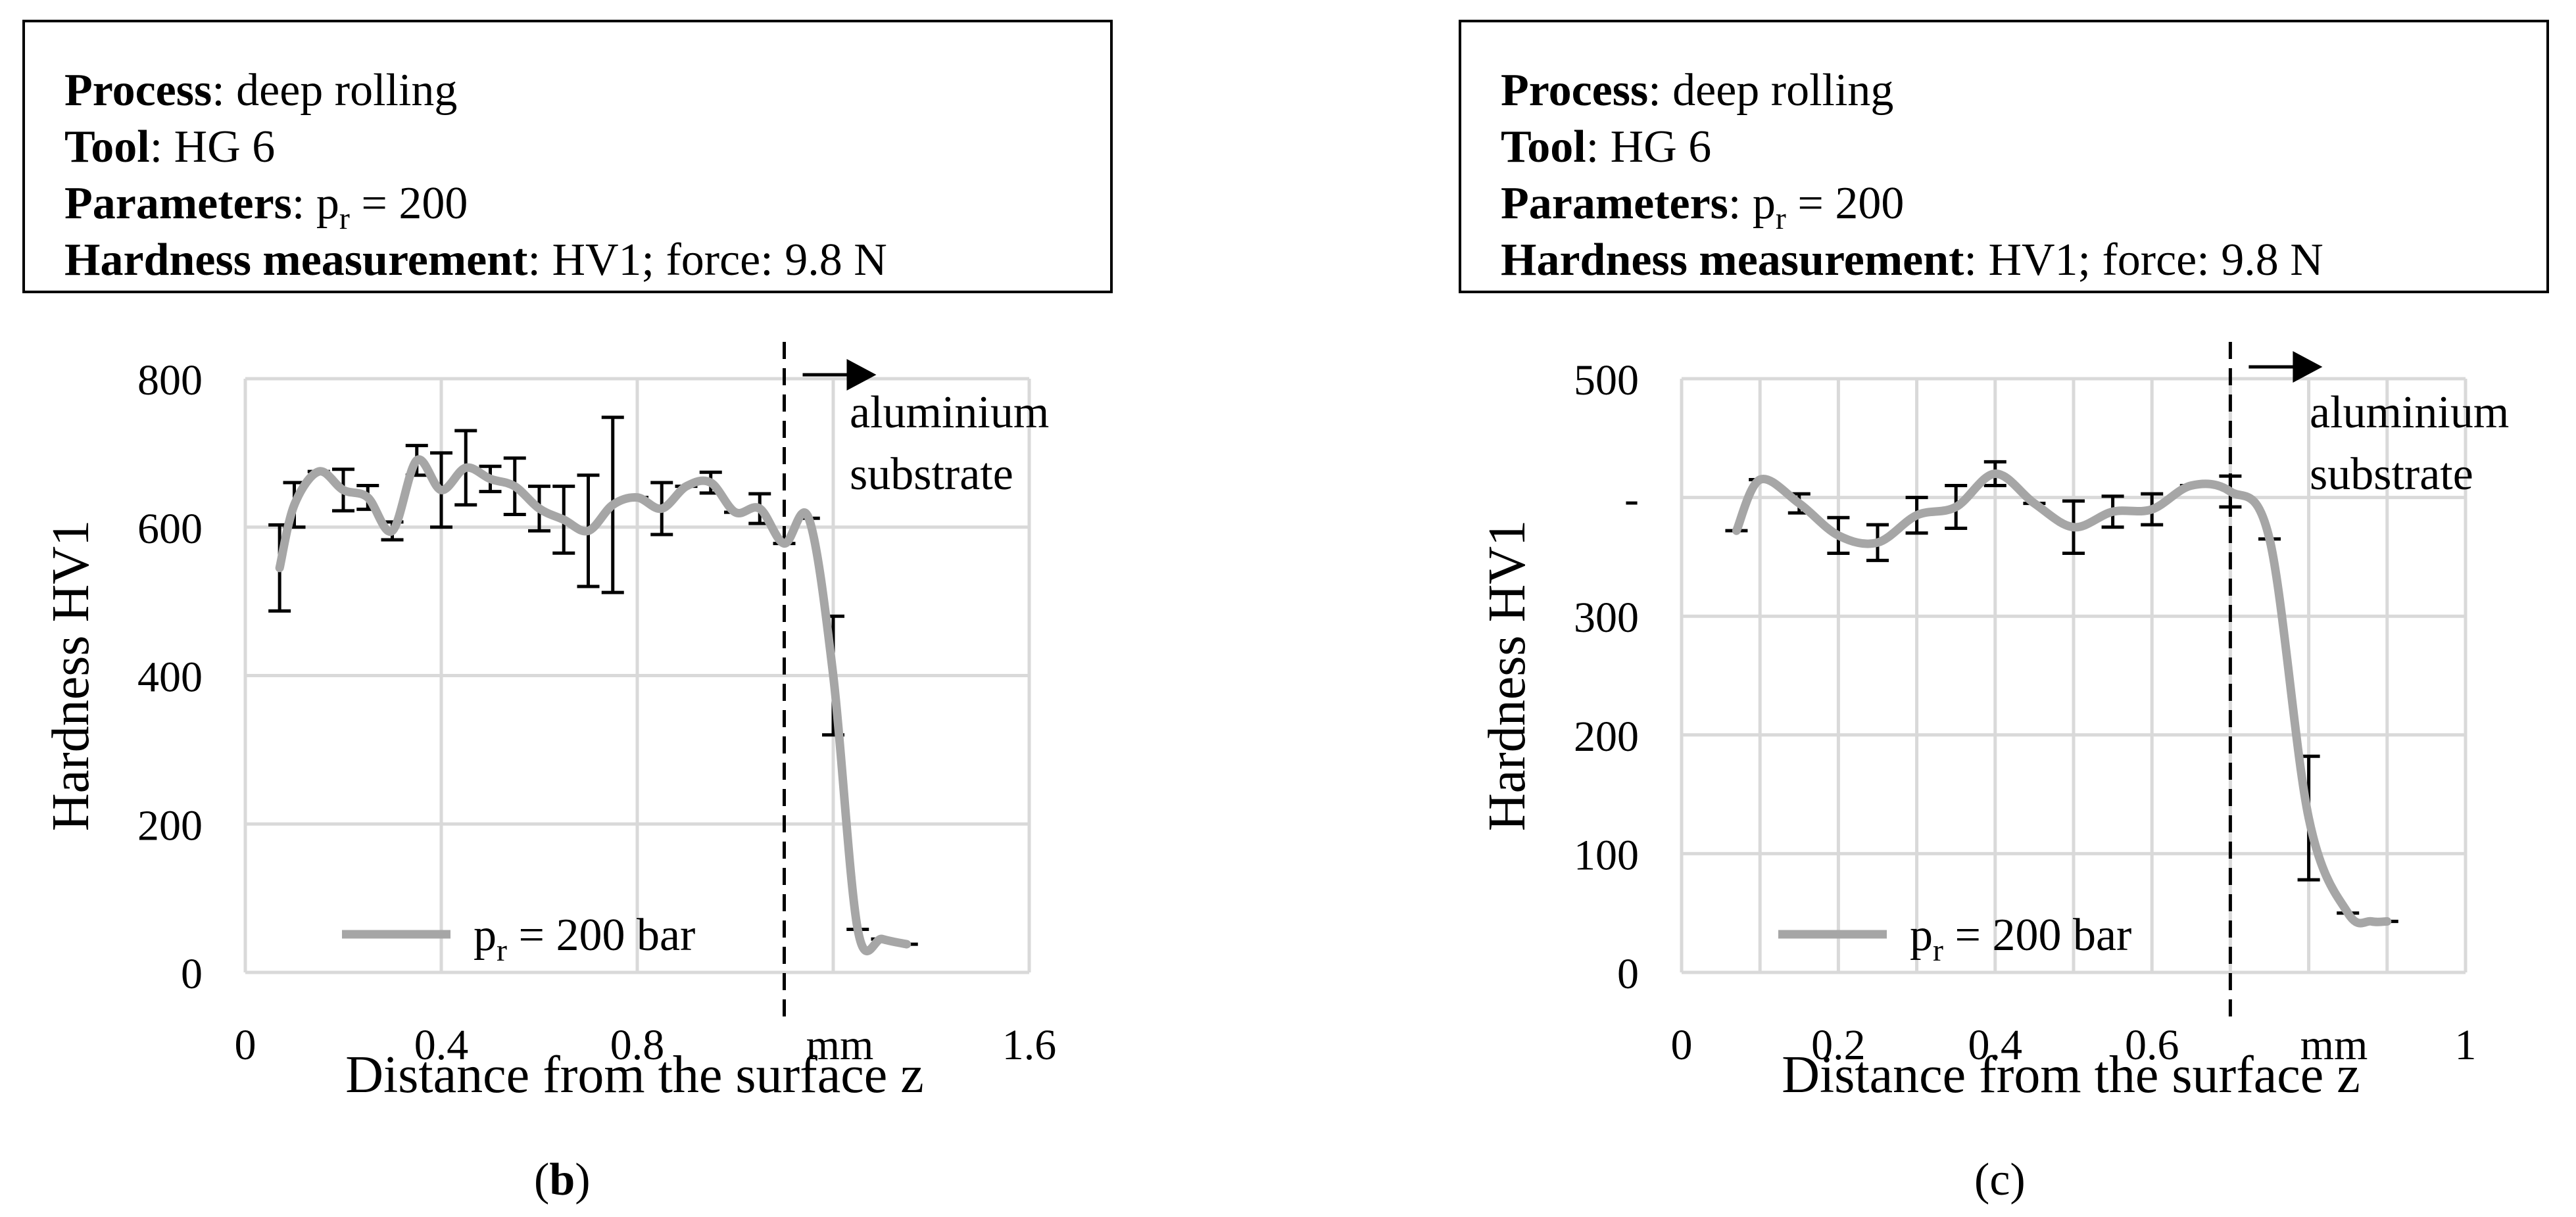  Describe the element at coordinates (1029, 1045) in the screenshot. I see `x-tick-label: 1.6` at that location.